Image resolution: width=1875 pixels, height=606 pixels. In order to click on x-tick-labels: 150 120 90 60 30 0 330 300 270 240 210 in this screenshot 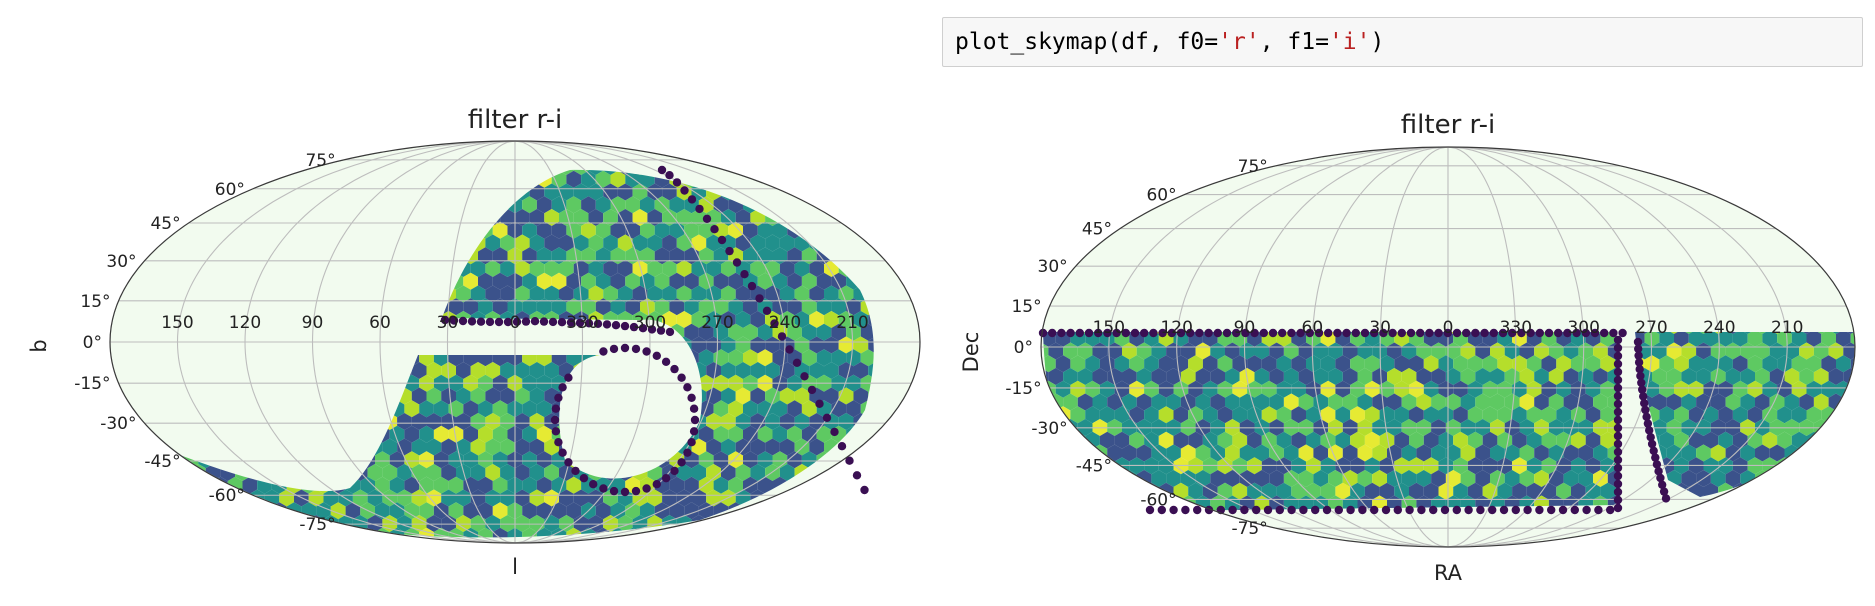, I will do `click(1448, 328)`.